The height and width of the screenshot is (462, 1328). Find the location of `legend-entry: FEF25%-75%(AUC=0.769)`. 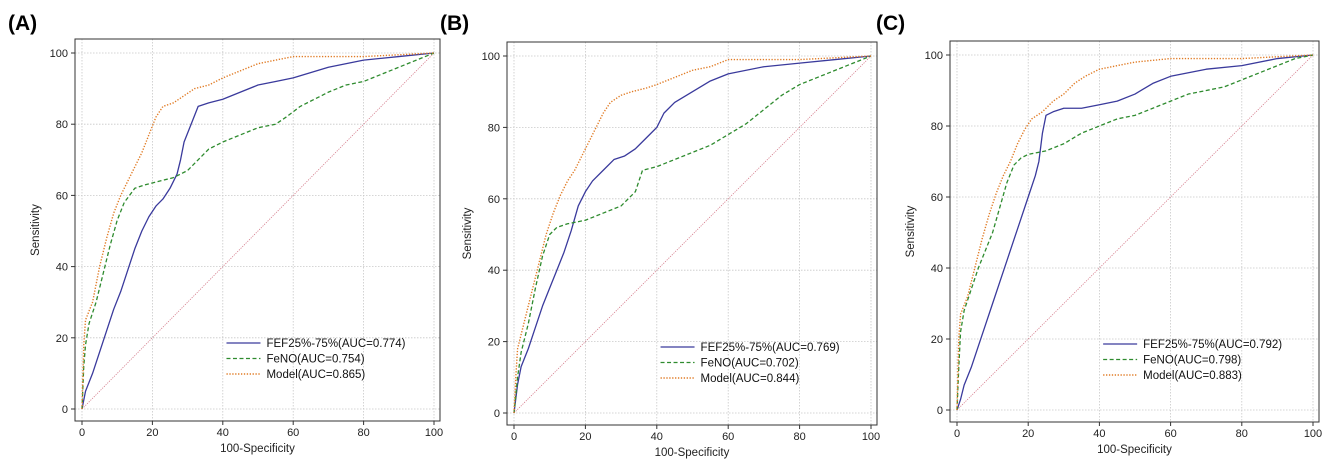

legend-entry: FEF25%-75%(AUC=0.769) is located at coordinates (770, 348).